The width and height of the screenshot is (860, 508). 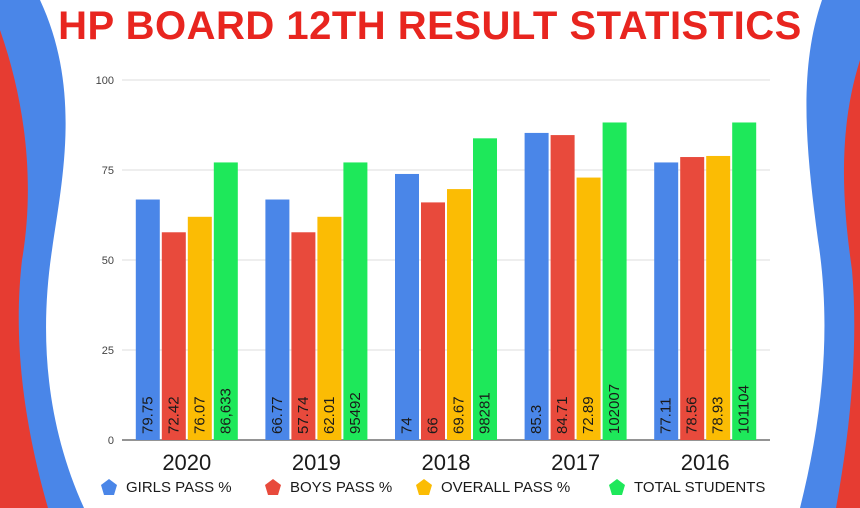 What do you see at coordinates (692, 299) in the screenshot?
I see `bar-boys-2016` at bounding box center [692, 299].